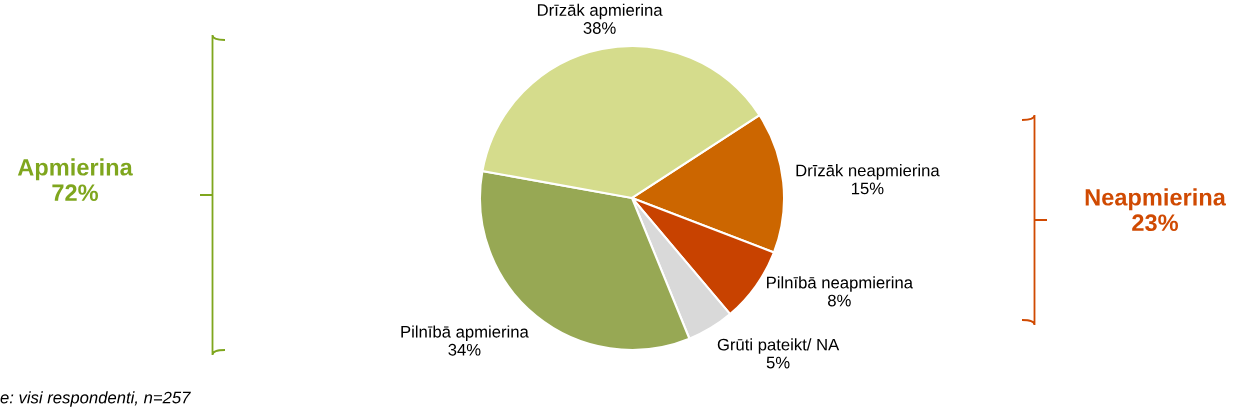 Image resolution: width=1245 pixels, height=407 pixels. I want to click on slice-label: Drīzāk neapmierina, so click(868, 172).